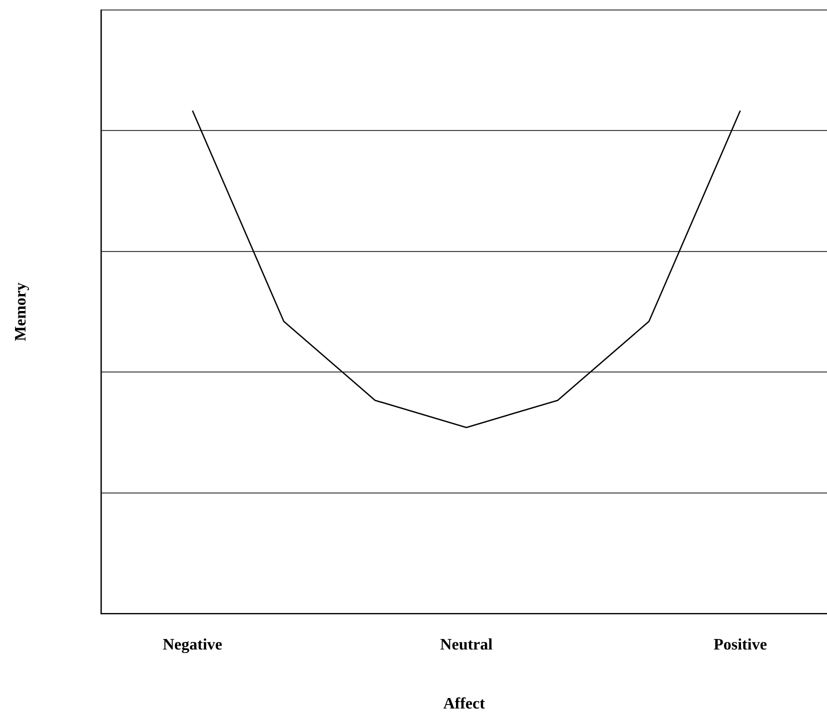  What do you see at coordinates (192, 645) in the screenshot?
I see `x-tick-label: Negative` at bounding box center [192, 645].